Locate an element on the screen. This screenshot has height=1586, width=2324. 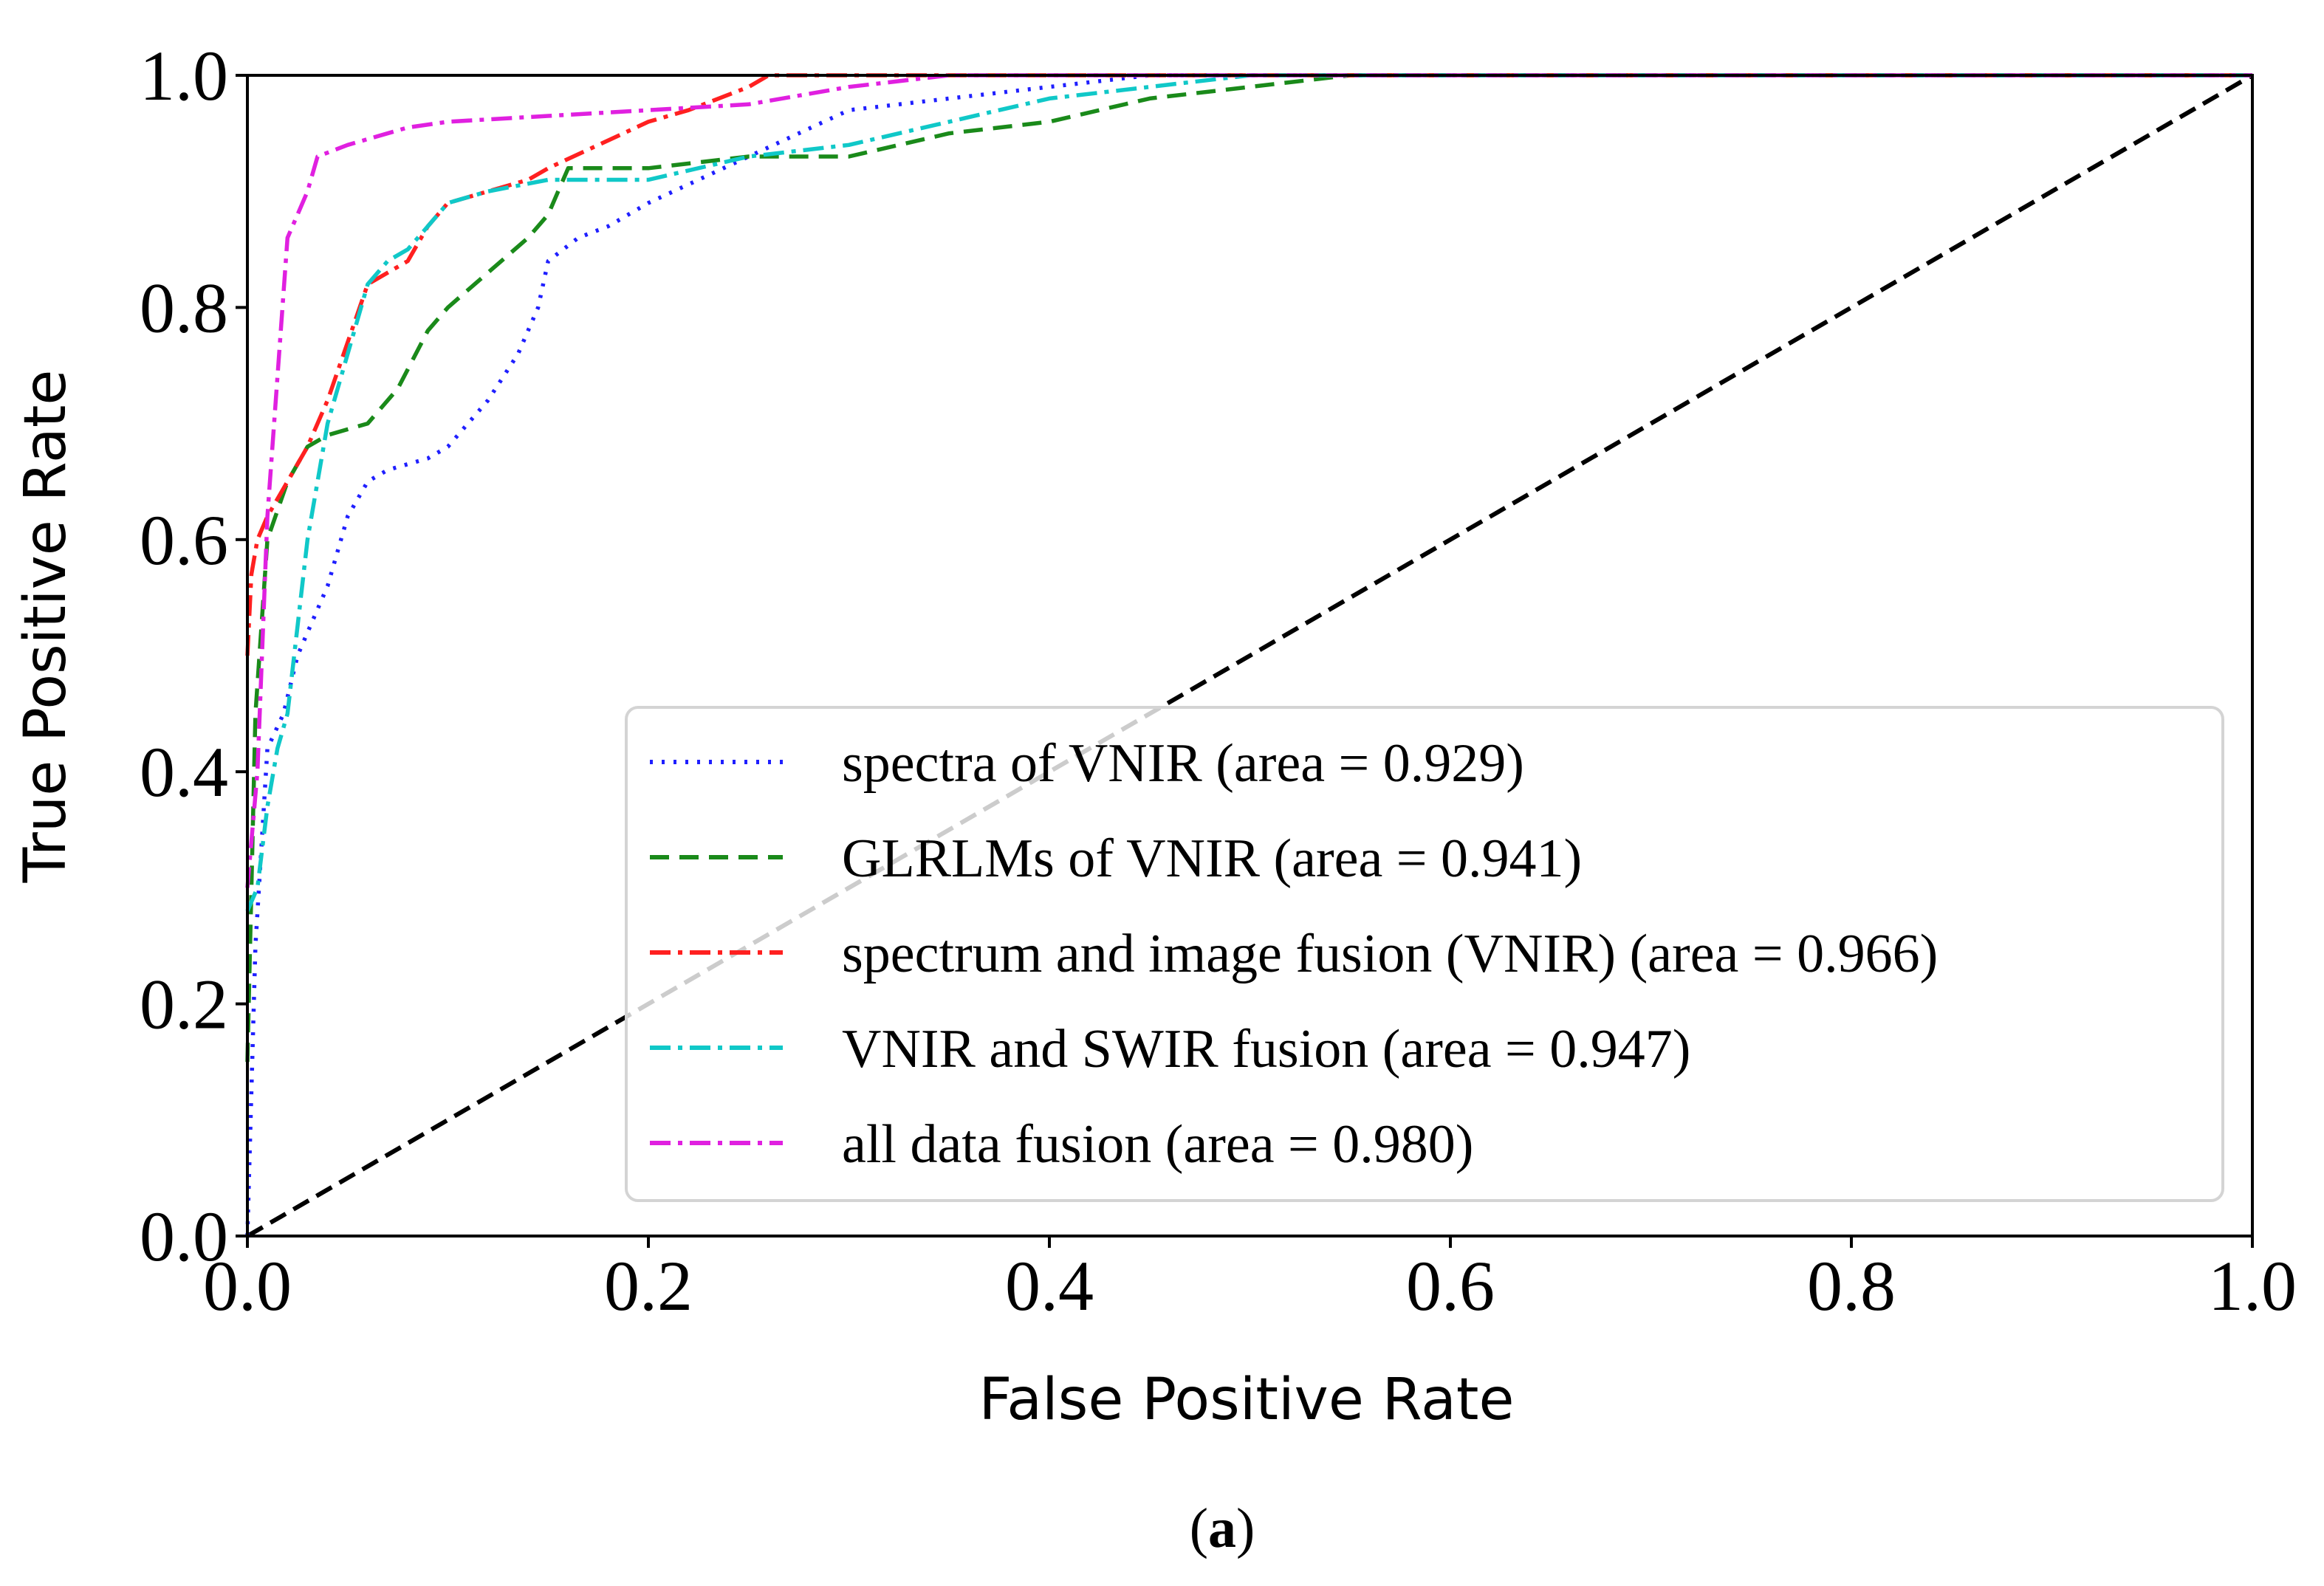
legend-label-all-data-fusion: all data fusion (area = 0.980) is located at coordinates (1157, 1144).